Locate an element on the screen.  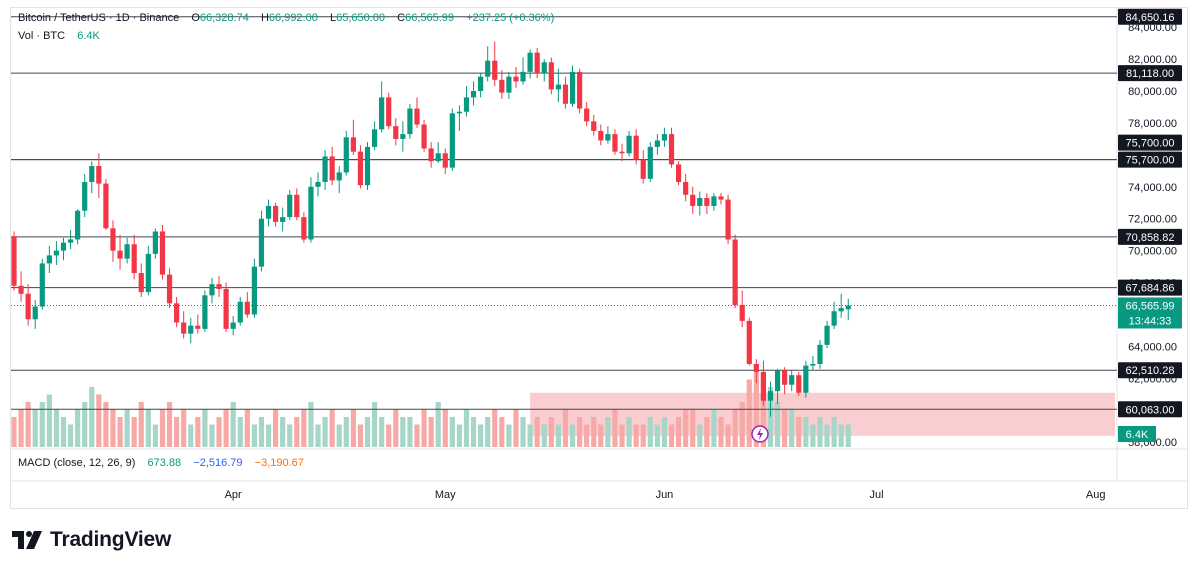
y-tick-label: 82,000.00 is located at coordinates (1152, 60).